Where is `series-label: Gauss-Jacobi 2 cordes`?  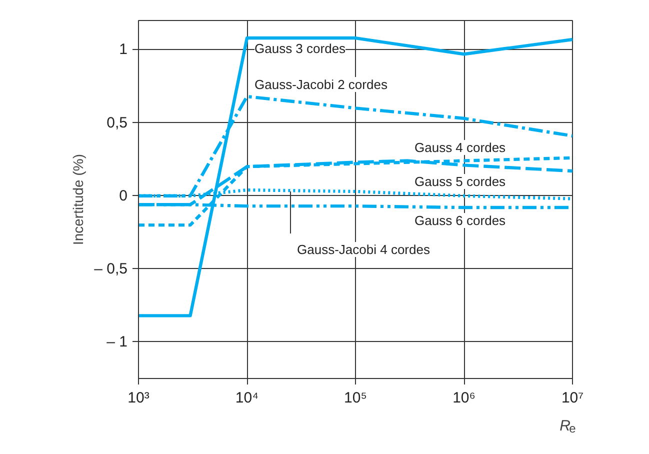 series-label: Gauss-Jacobi 2 cordes is located at coordinates (321, 84).